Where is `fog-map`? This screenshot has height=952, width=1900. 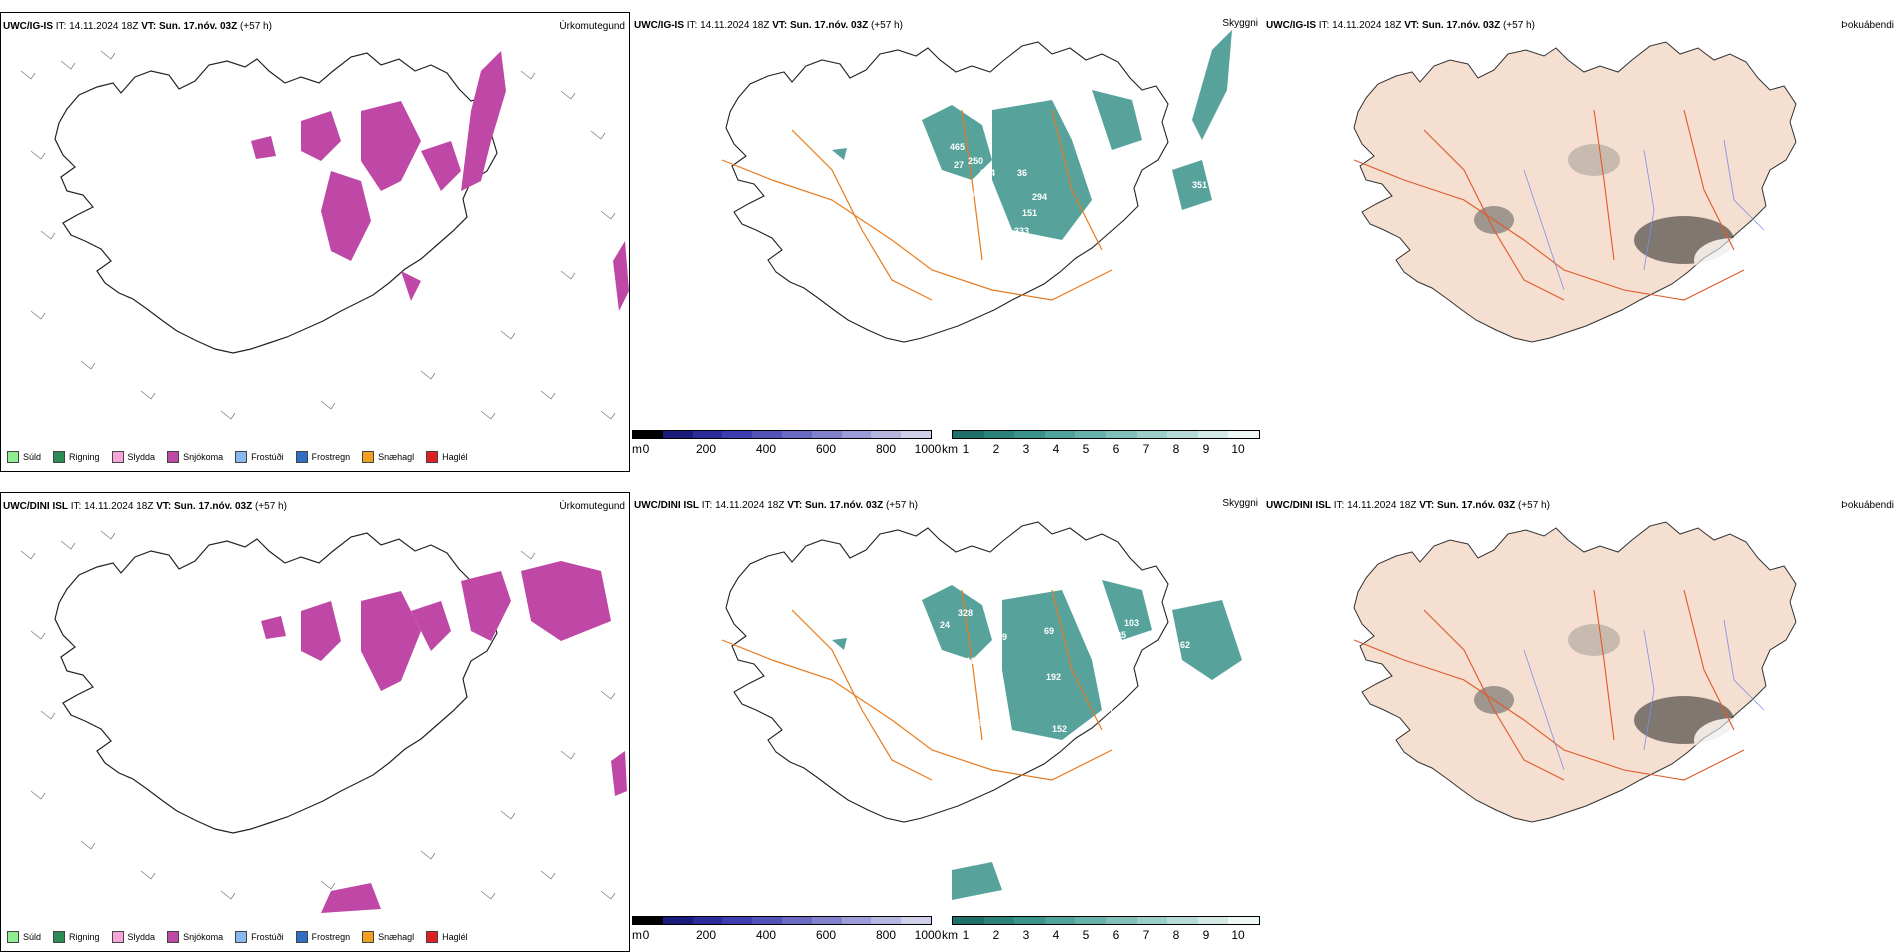
fog-map is located at coordinates (1575, 192).